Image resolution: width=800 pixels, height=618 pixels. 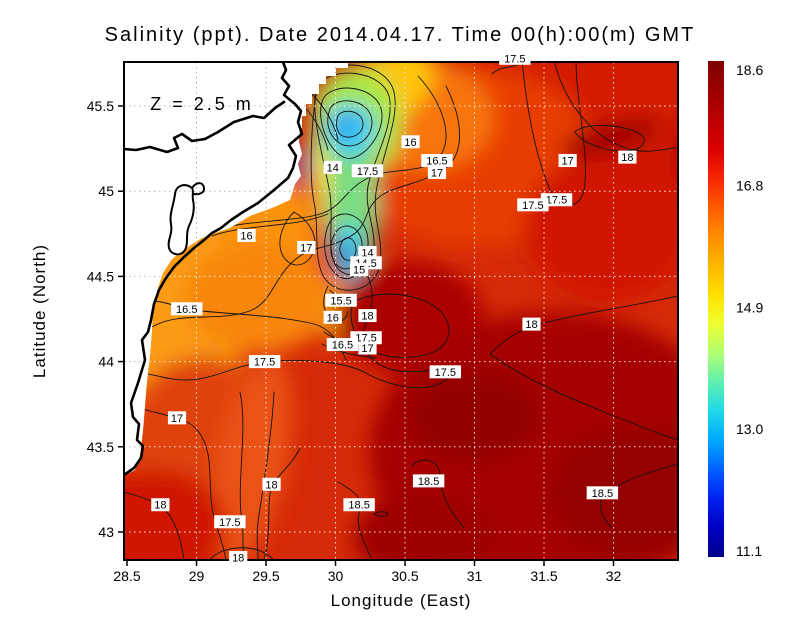 What do you see at coordinates (106, 191) in the screenshot?
I see `y-tick-label: 45` at bounding box center [106, 191].